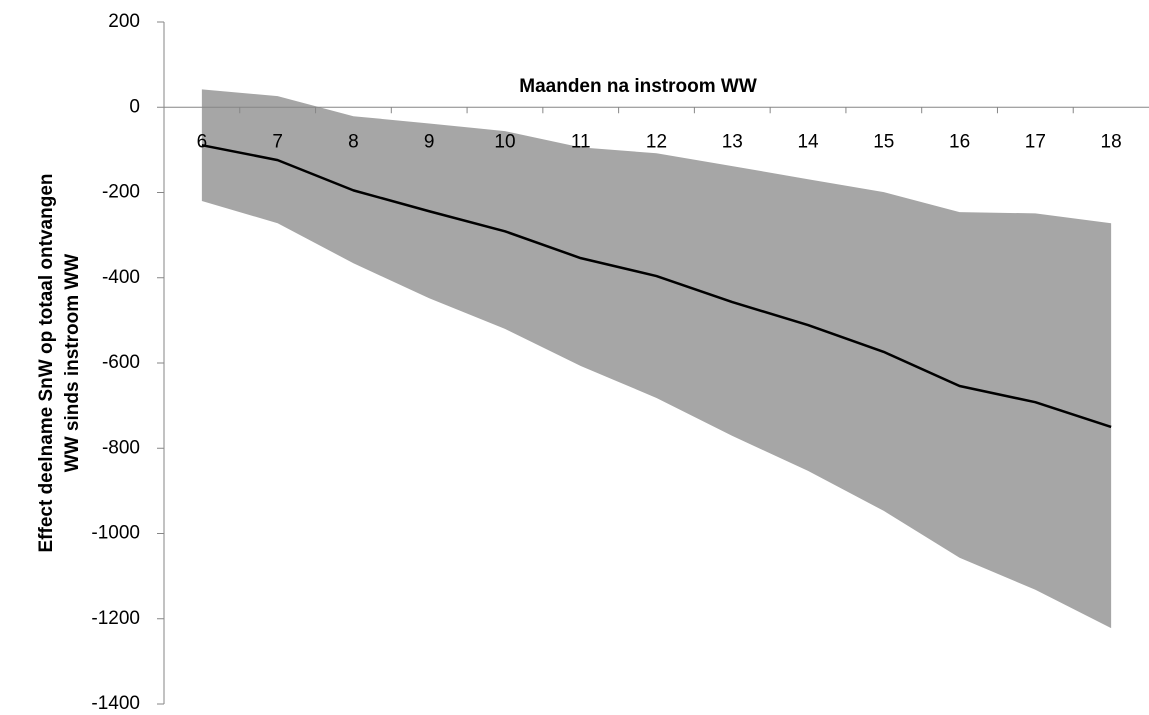  I want to click on x-tick-label: 18, so click(1111, 141).